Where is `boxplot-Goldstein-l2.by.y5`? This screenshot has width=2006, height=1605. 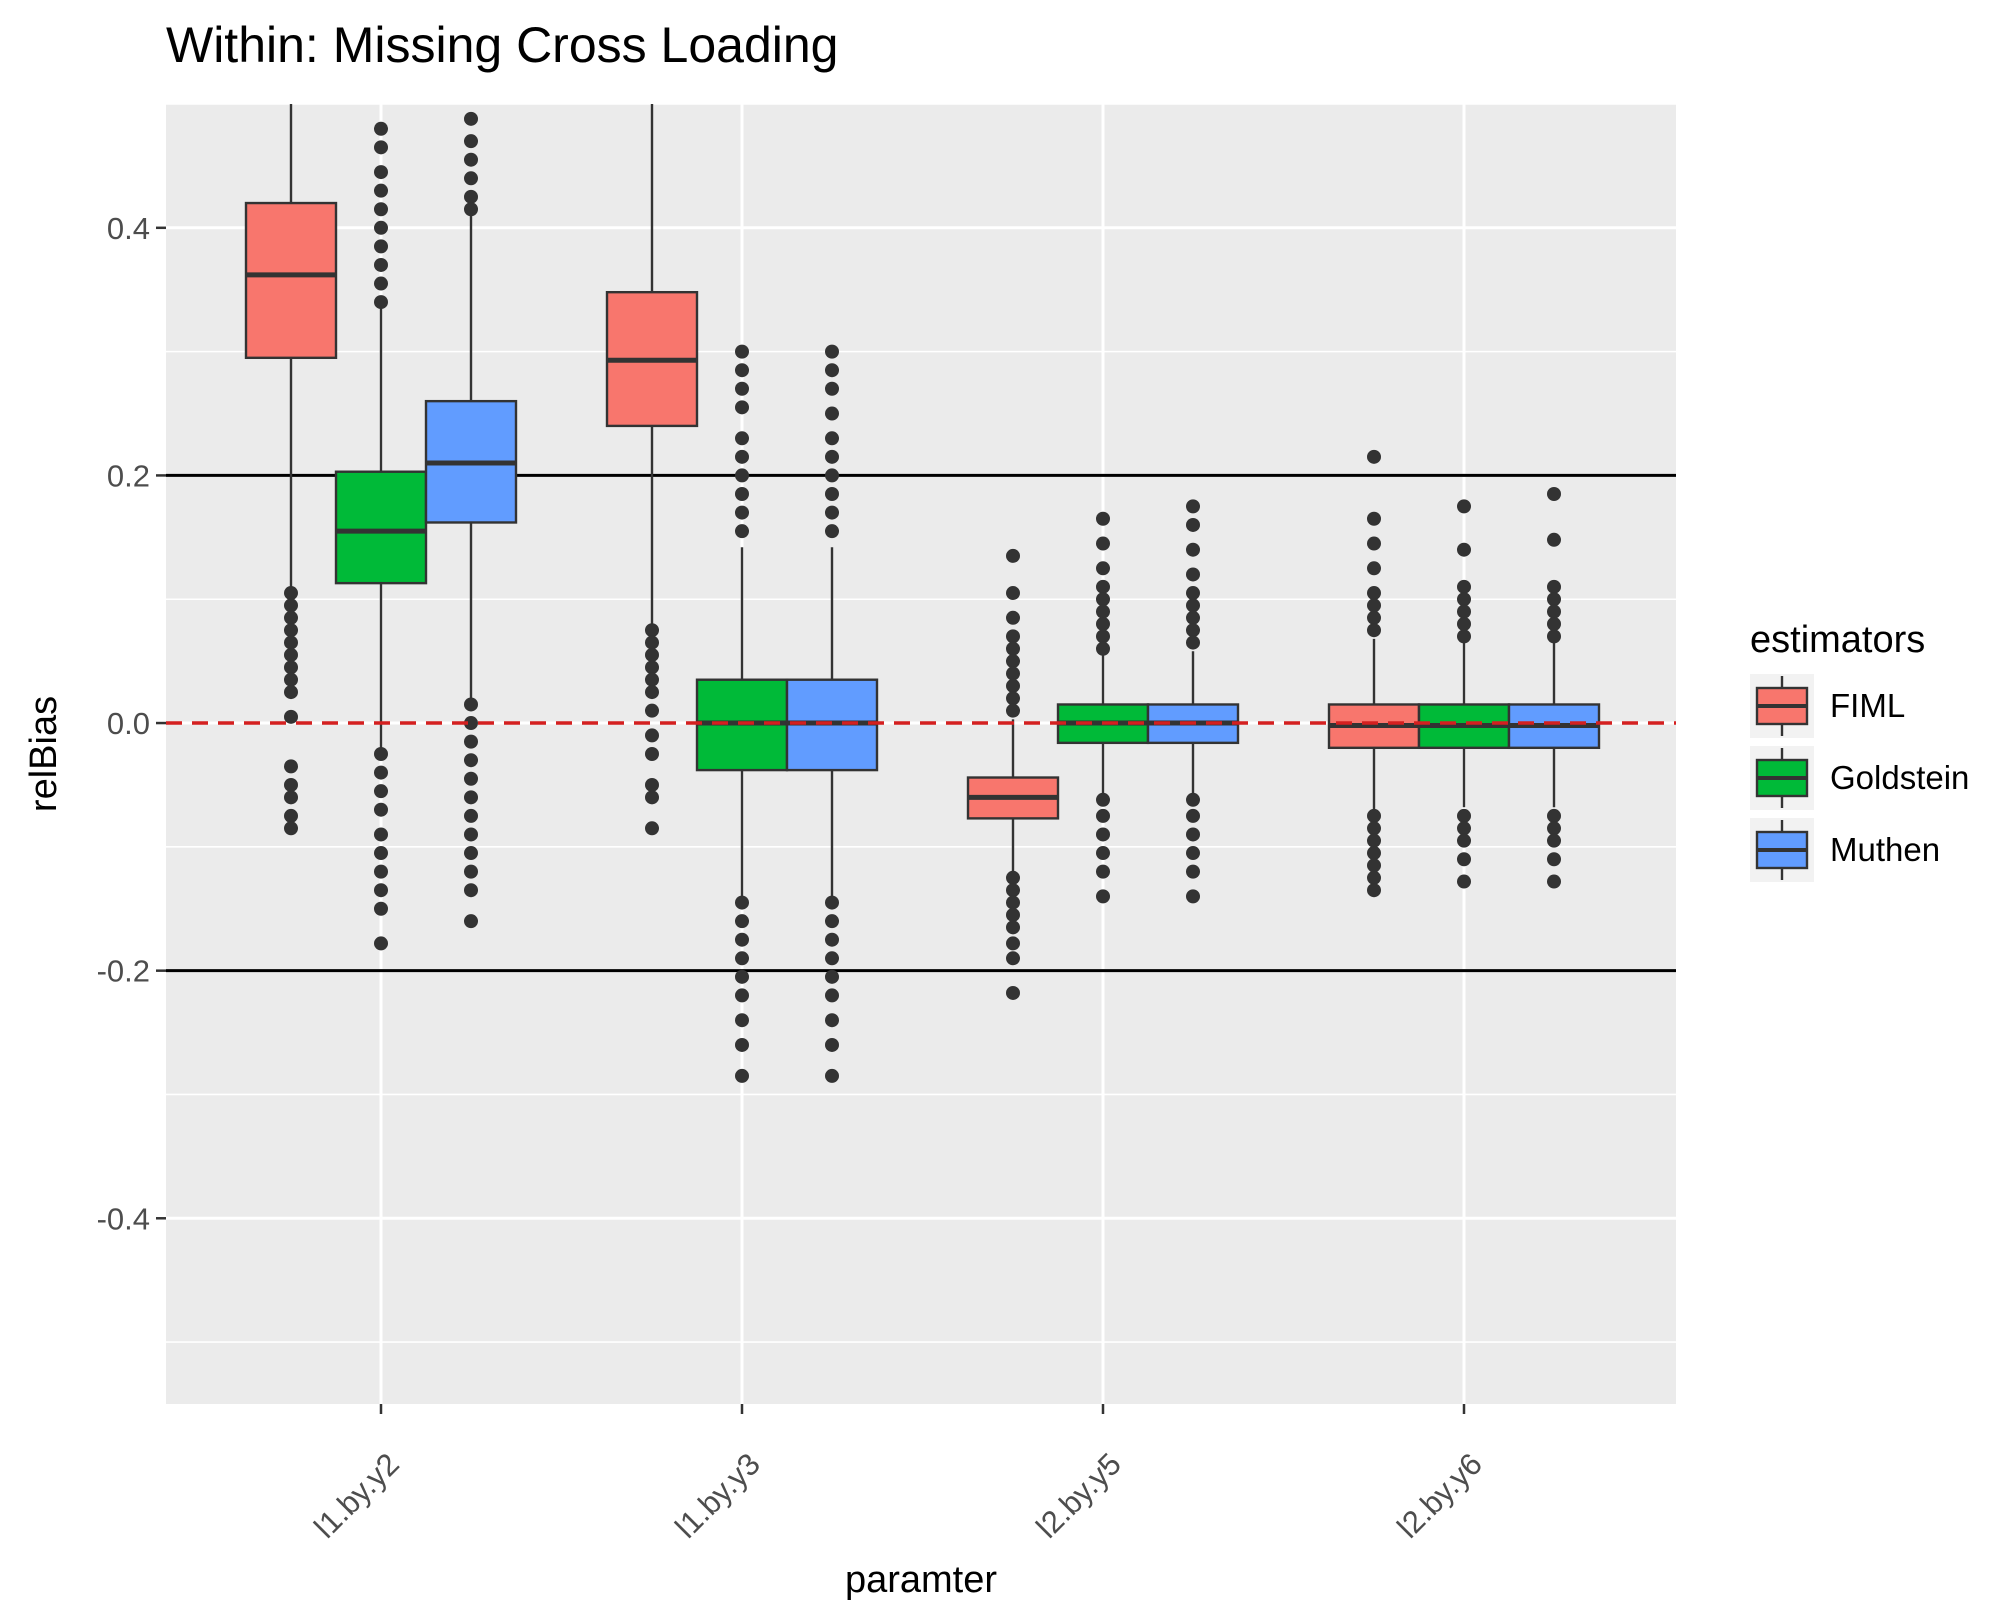 boxplot-Goldstein-l2.by.y5 is located at coordinates (1103, 707).